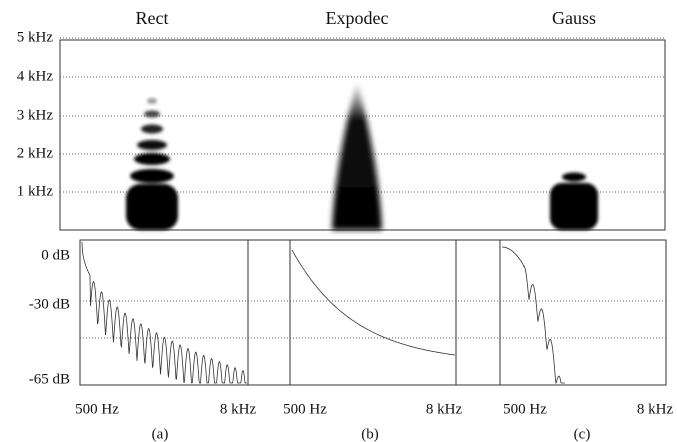 The image size is (677, 442). I want to click on y-label: 2 kHz, so click(35, 153).